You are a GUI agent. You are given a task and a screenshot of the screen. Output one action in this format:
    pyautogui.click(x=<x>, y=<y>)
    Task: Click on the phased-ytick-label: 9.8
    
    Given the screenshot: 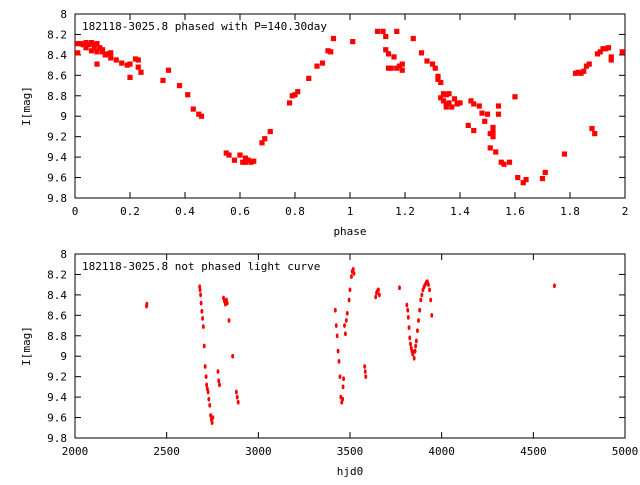 What is the action you would take?
    pyautogui.click(x=57, y=198)
    